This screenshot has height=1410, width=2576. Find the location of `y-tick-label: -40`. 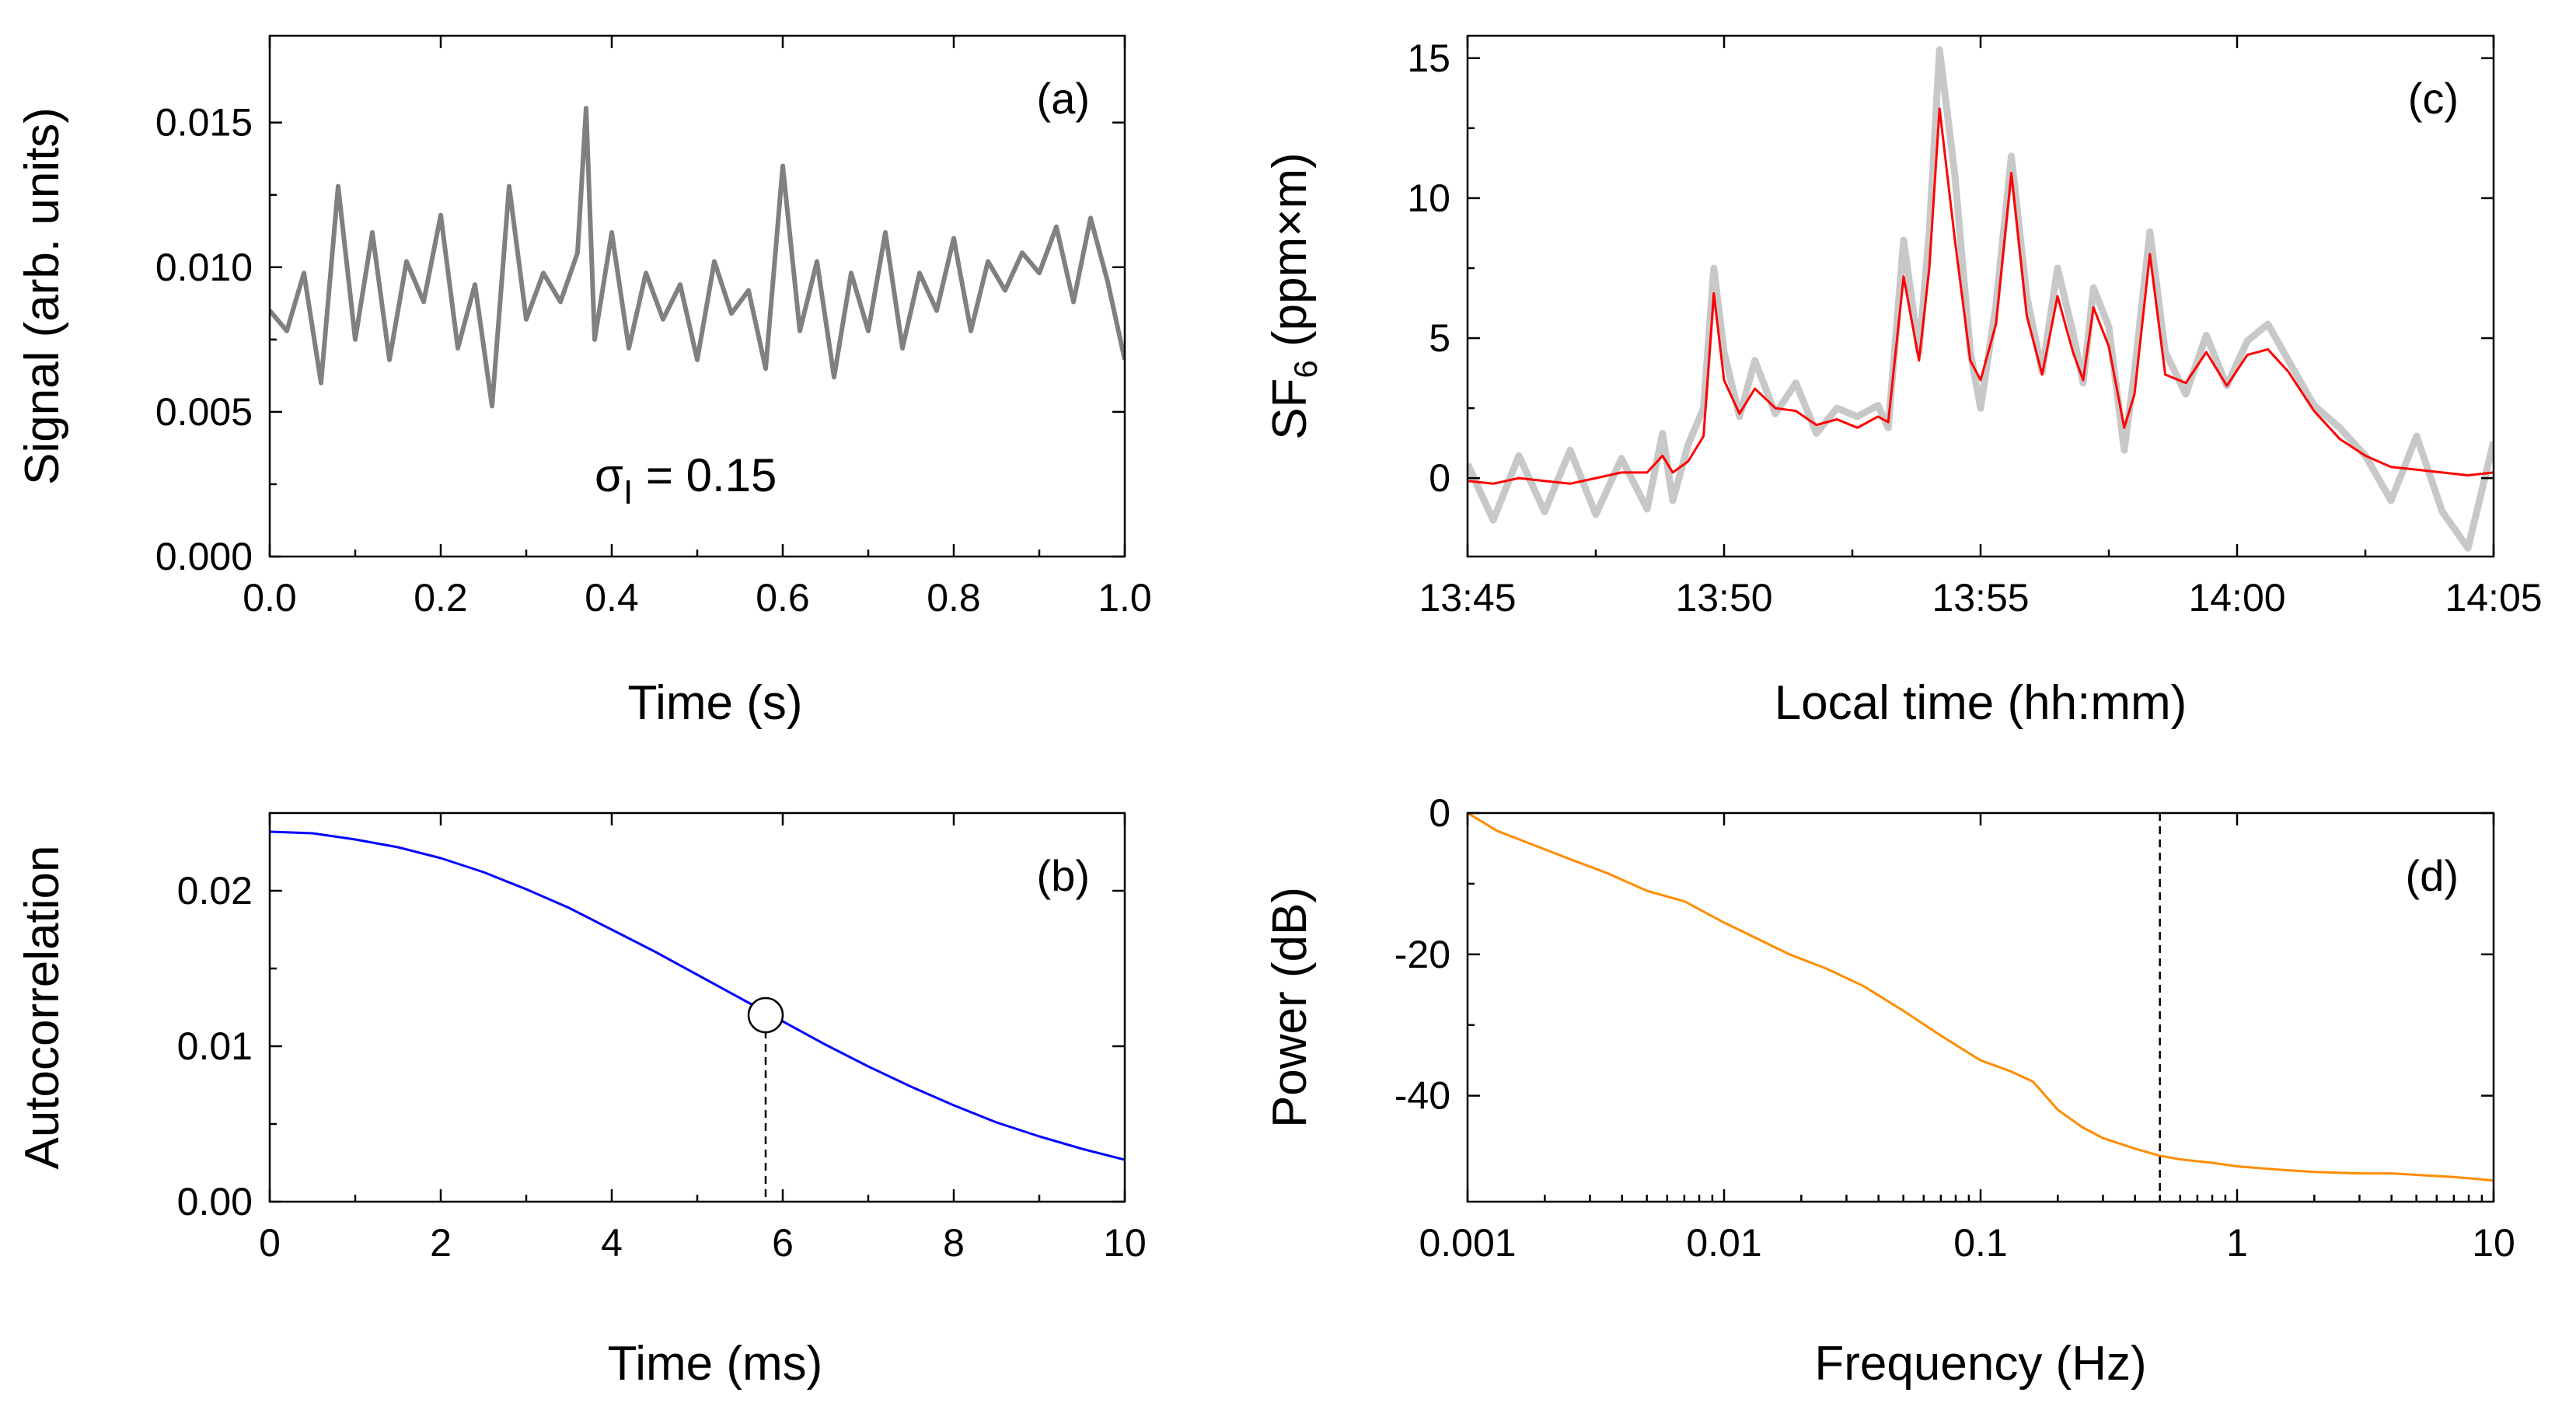

y-tick-label: -40 is located at coordinates (1422, 1096).